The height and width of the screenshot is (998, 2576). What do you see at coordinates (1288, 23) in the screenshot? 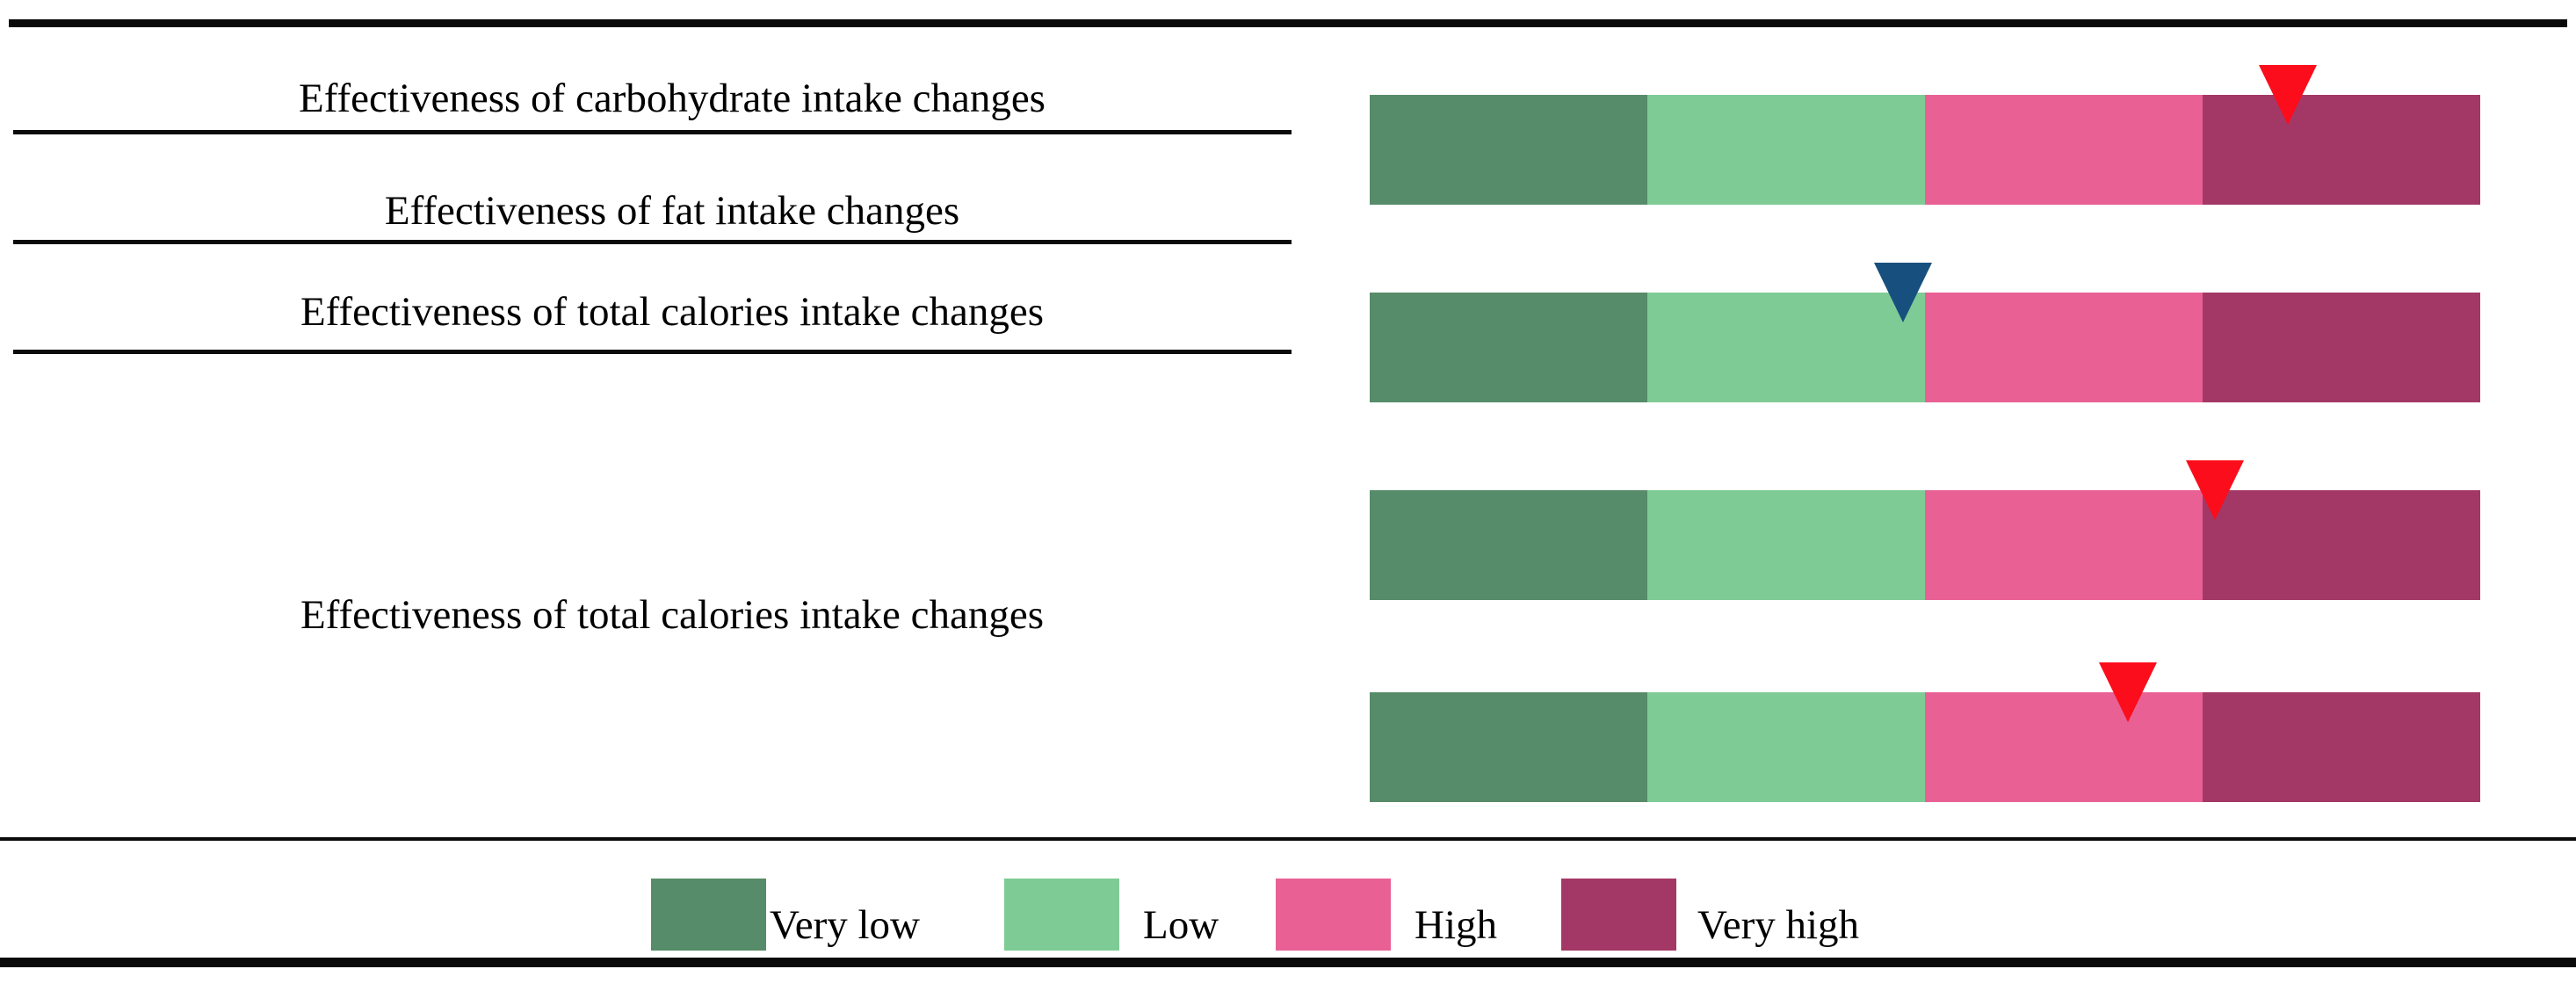
I see `top-rule` at bounding box center [1288, 23].